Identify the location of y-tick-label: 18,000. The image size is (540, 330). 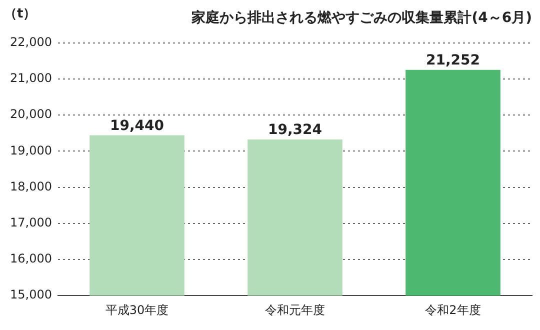
(31, 186).